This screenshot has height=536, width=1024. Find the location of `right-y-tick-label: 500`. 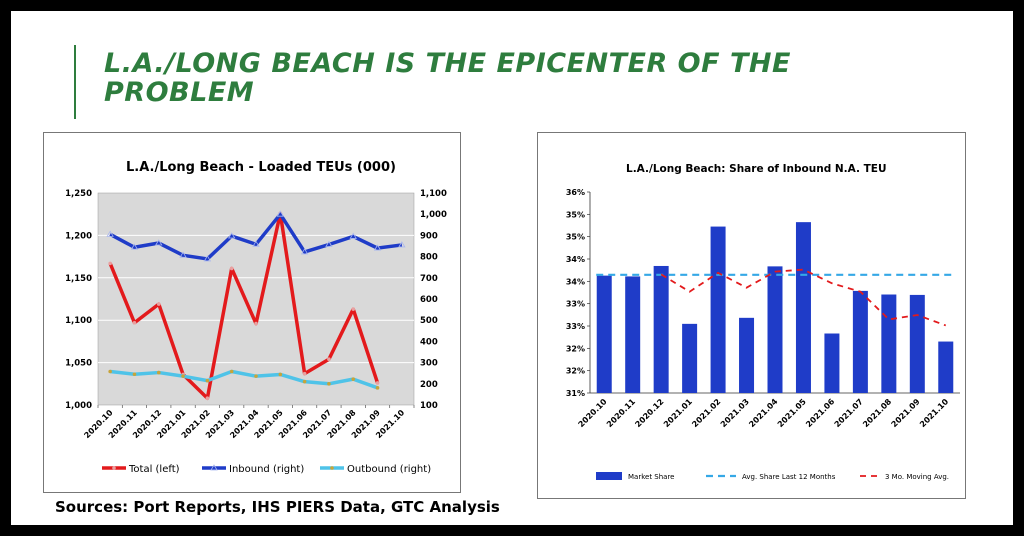

right-y-tick-label: 500 is located at coordinates (429, 321).